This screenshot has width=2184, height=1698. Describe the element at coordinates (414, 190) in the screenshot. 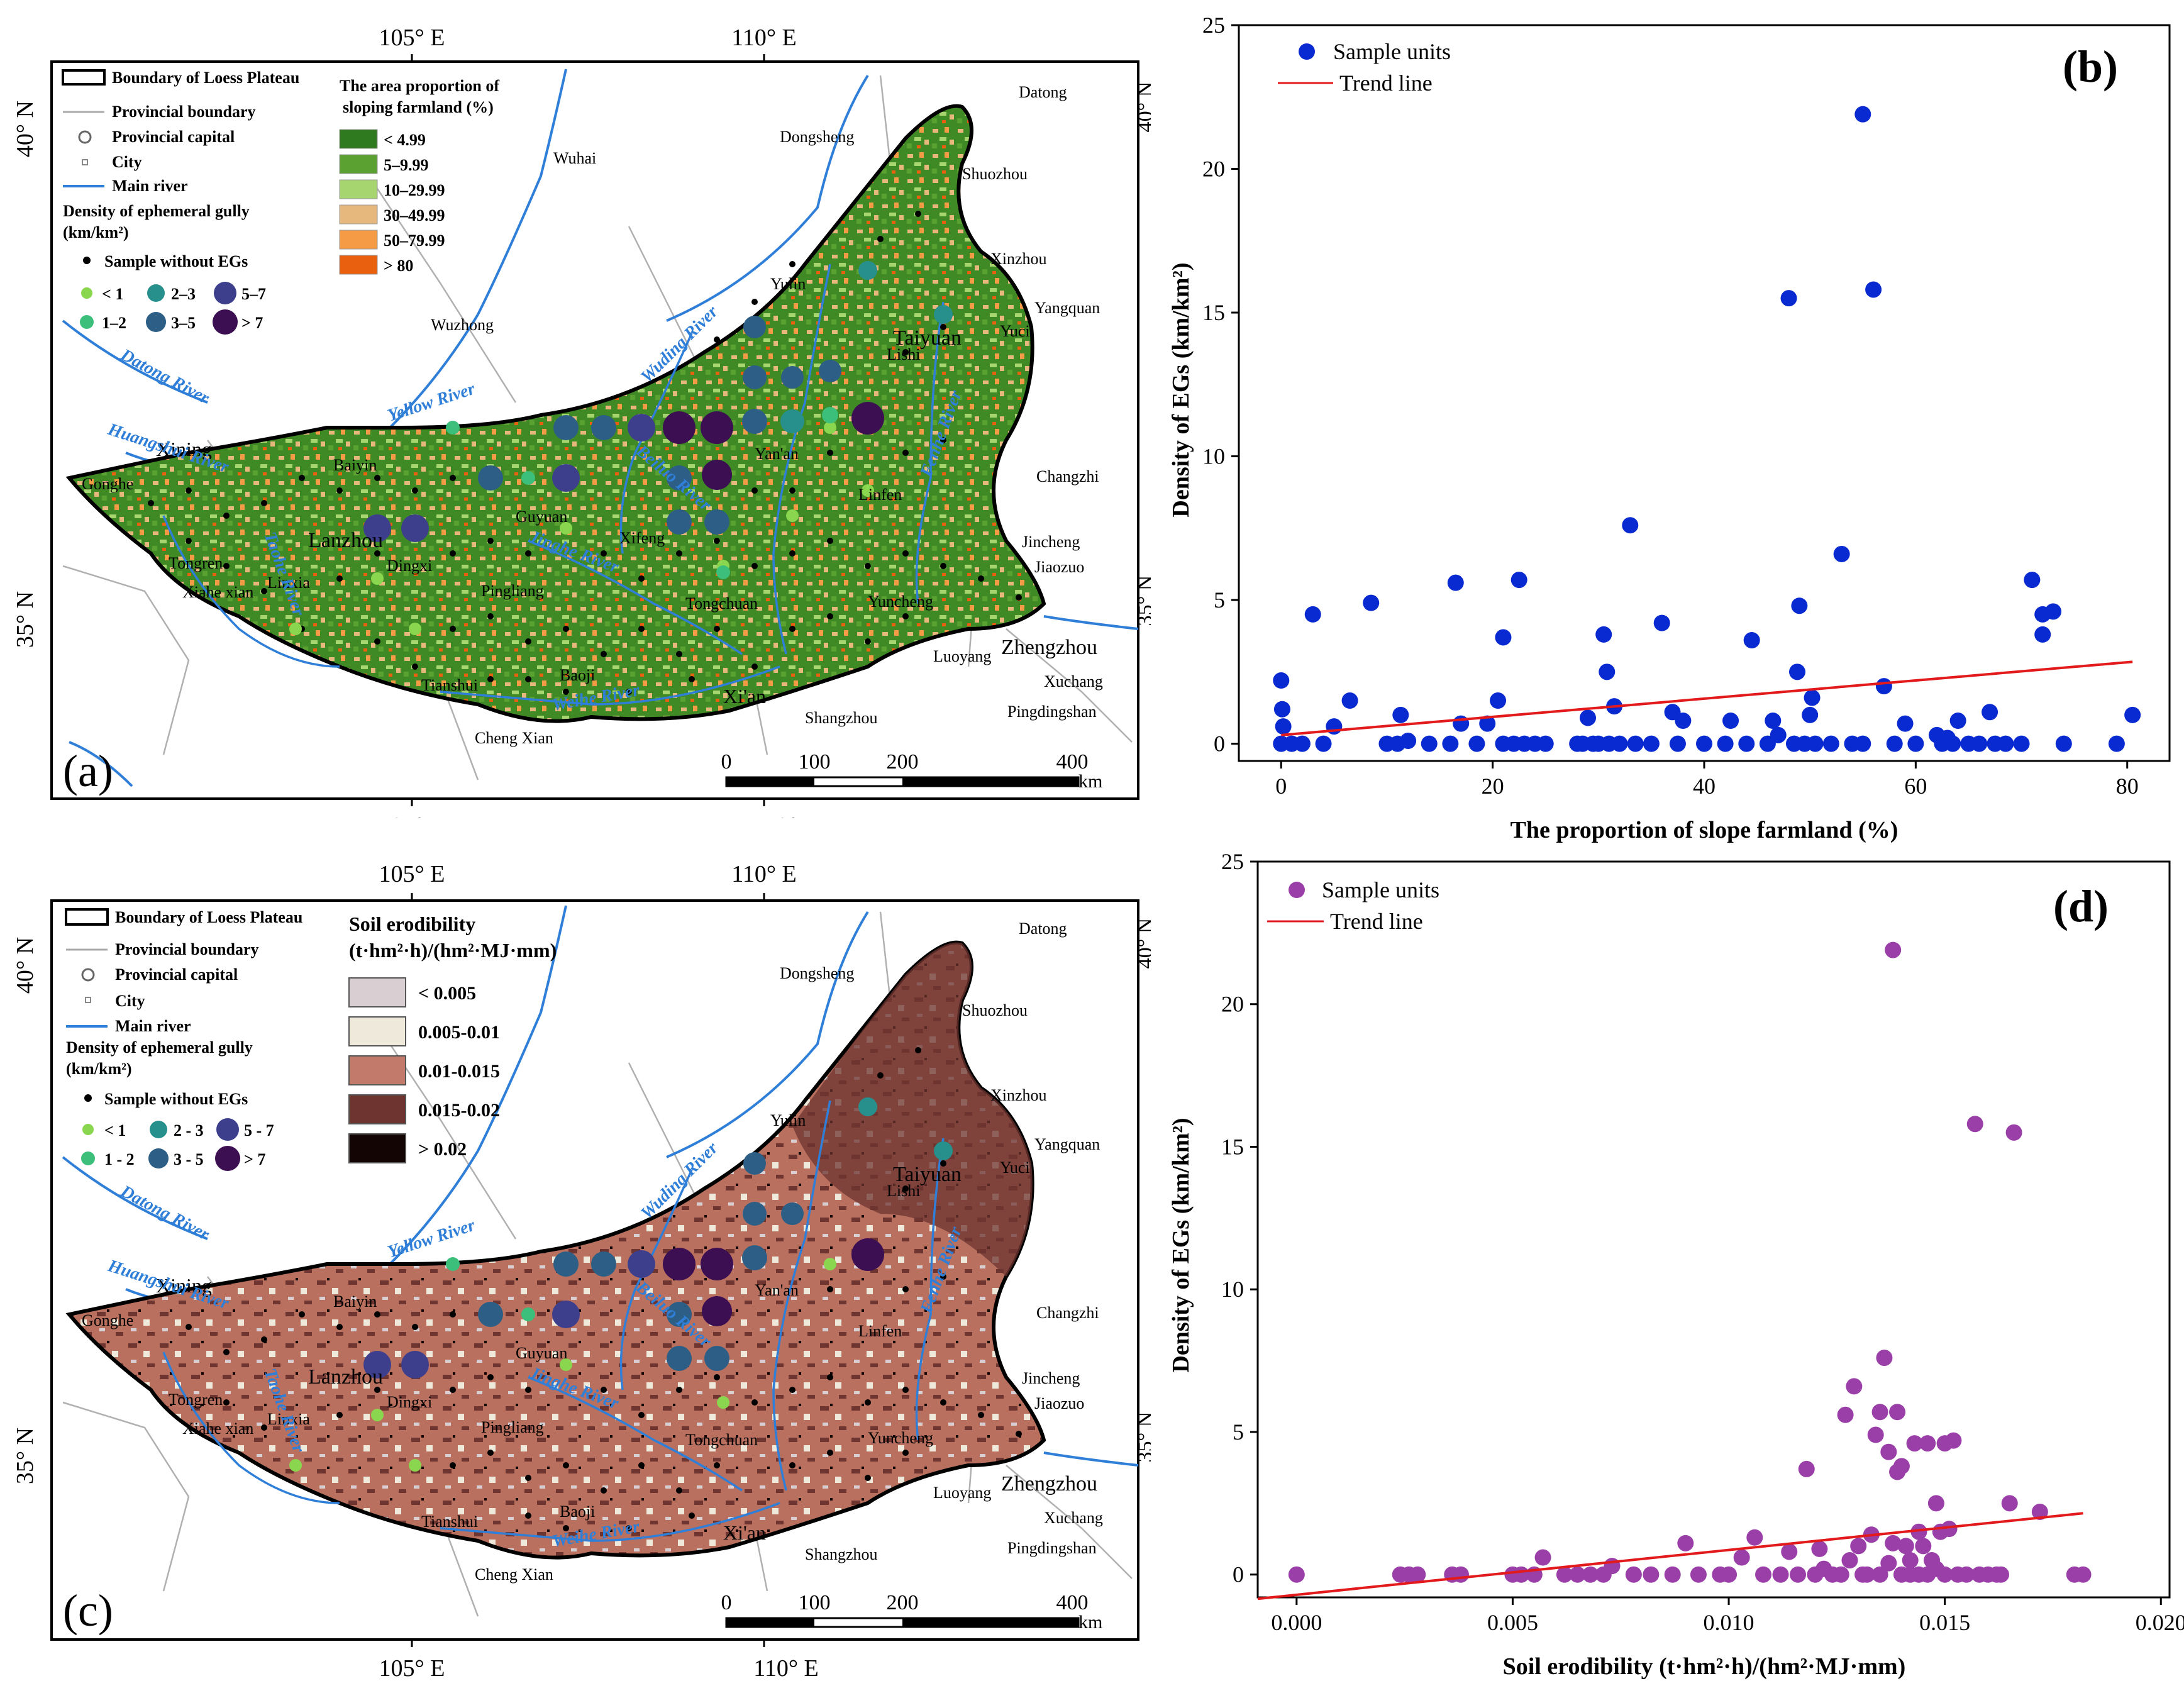

I see `legend-prop-2: 10–29.99` at that location.